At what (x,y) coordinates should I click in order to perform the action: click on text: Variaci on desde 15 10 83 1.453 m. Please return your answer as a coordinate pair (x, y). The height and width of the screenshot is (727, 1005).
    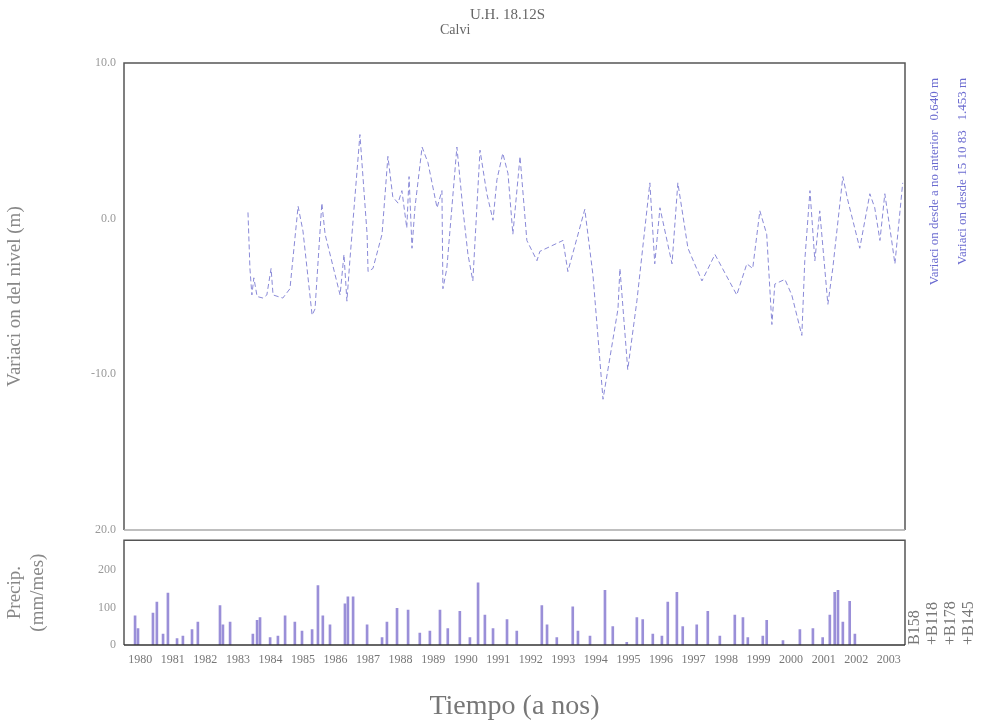
    Looking at the image, I should click on (962, 172).